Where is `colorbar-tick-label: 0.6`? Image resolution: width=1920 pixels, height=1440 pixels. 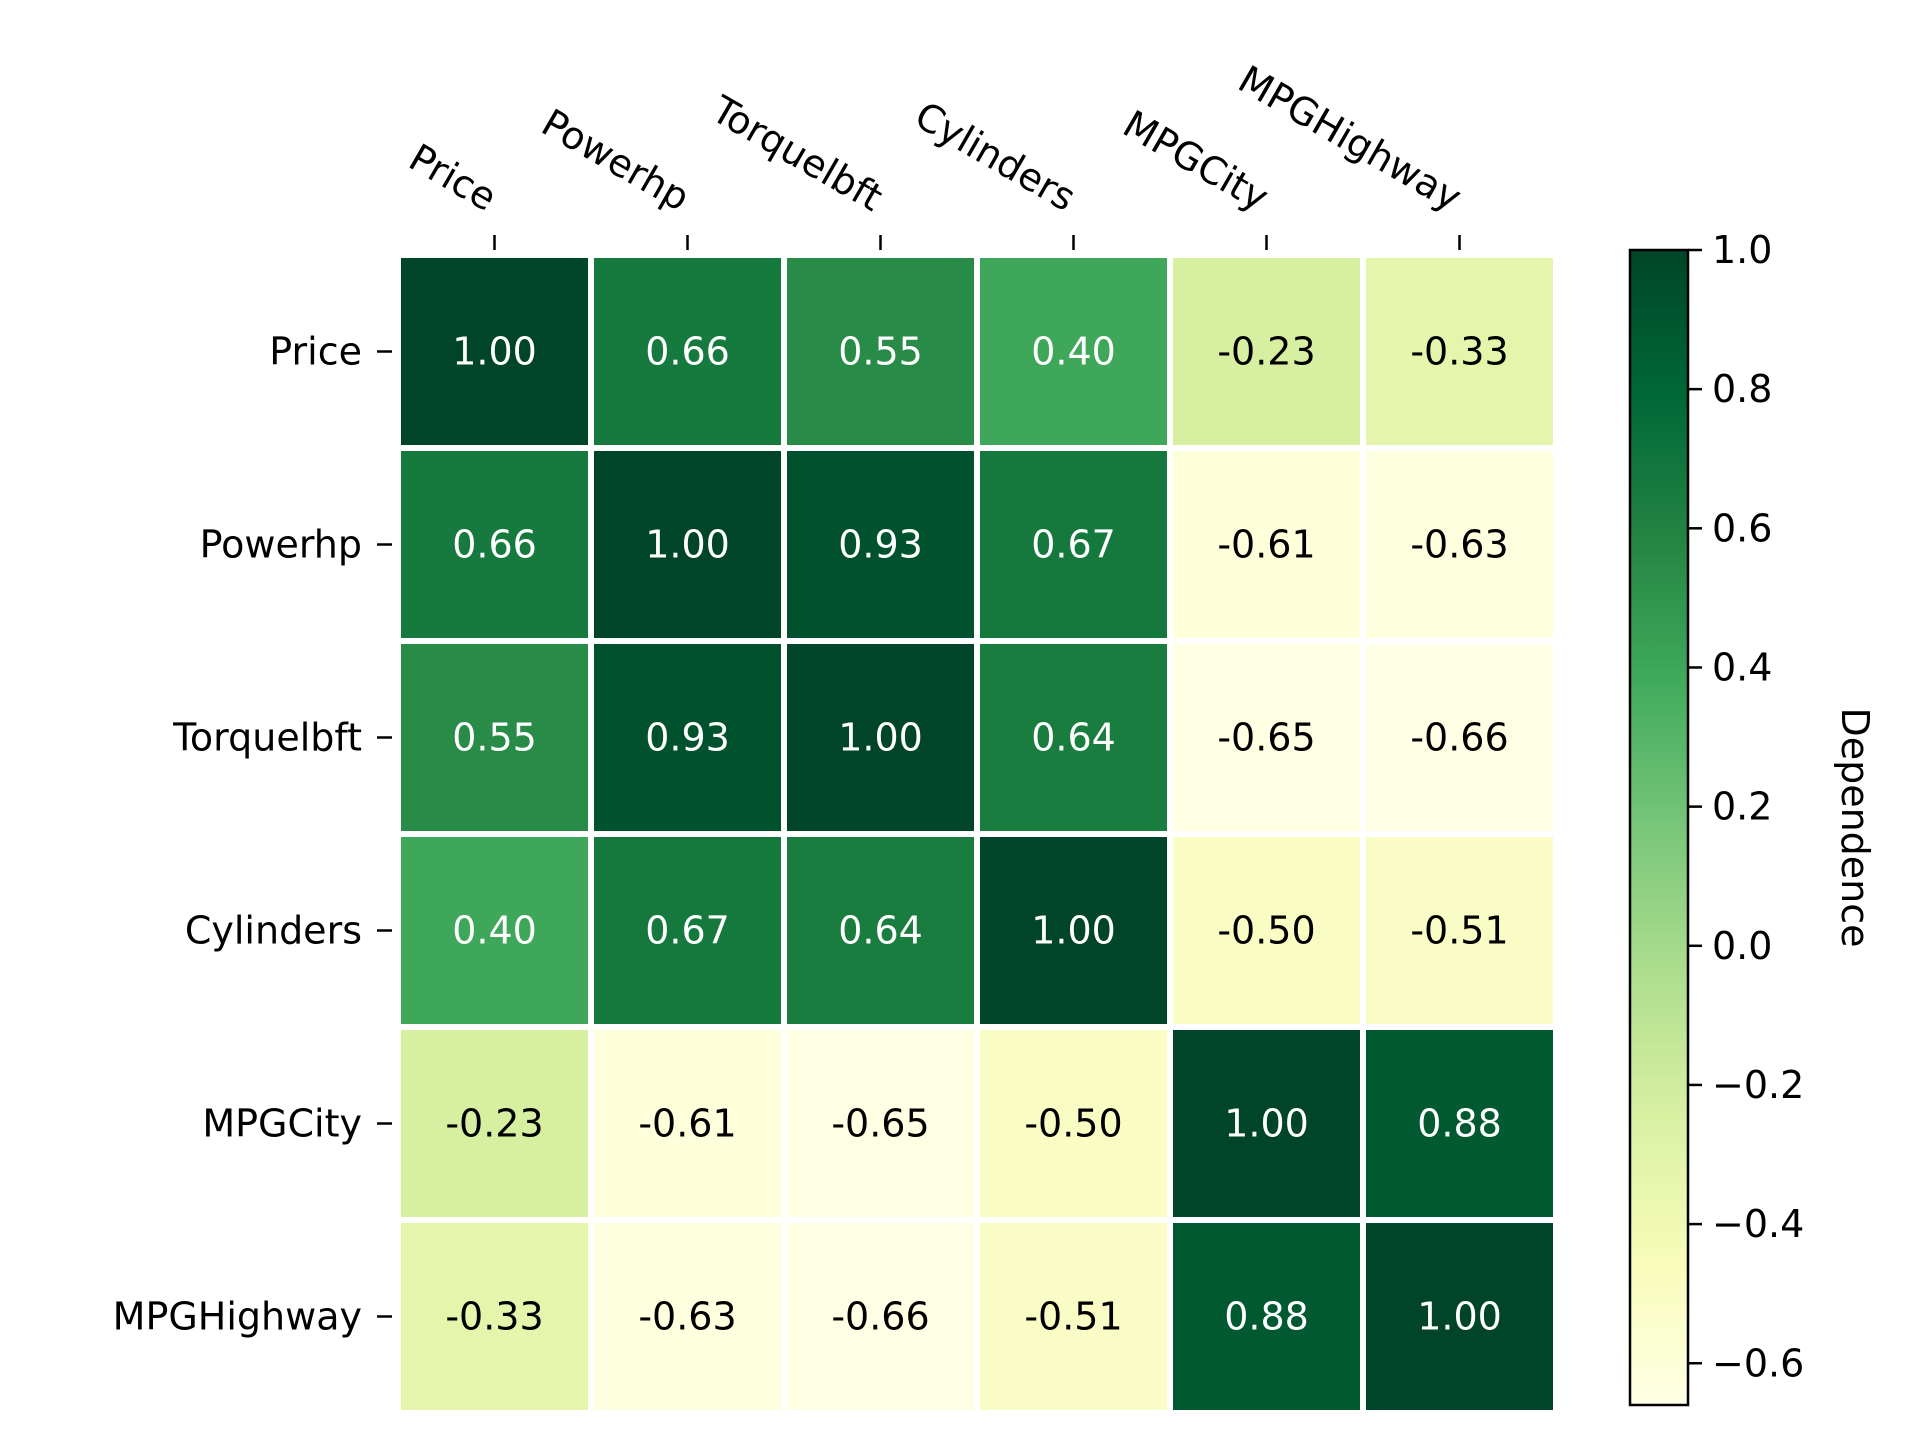
colorbar-tick-label: 0.6 is located at coordinates (1742, 528).